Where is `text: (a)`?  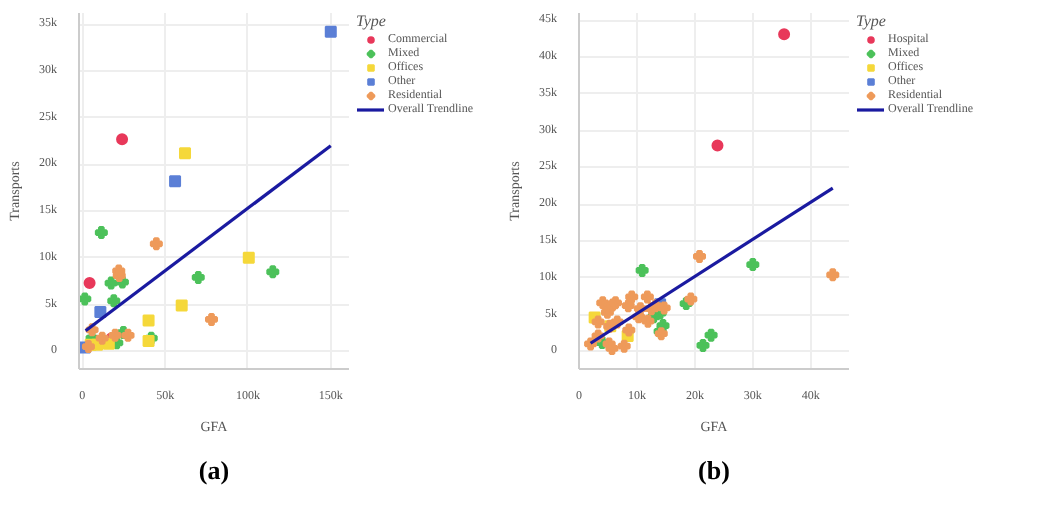 text: (a) is located at coordinates (214, 470).